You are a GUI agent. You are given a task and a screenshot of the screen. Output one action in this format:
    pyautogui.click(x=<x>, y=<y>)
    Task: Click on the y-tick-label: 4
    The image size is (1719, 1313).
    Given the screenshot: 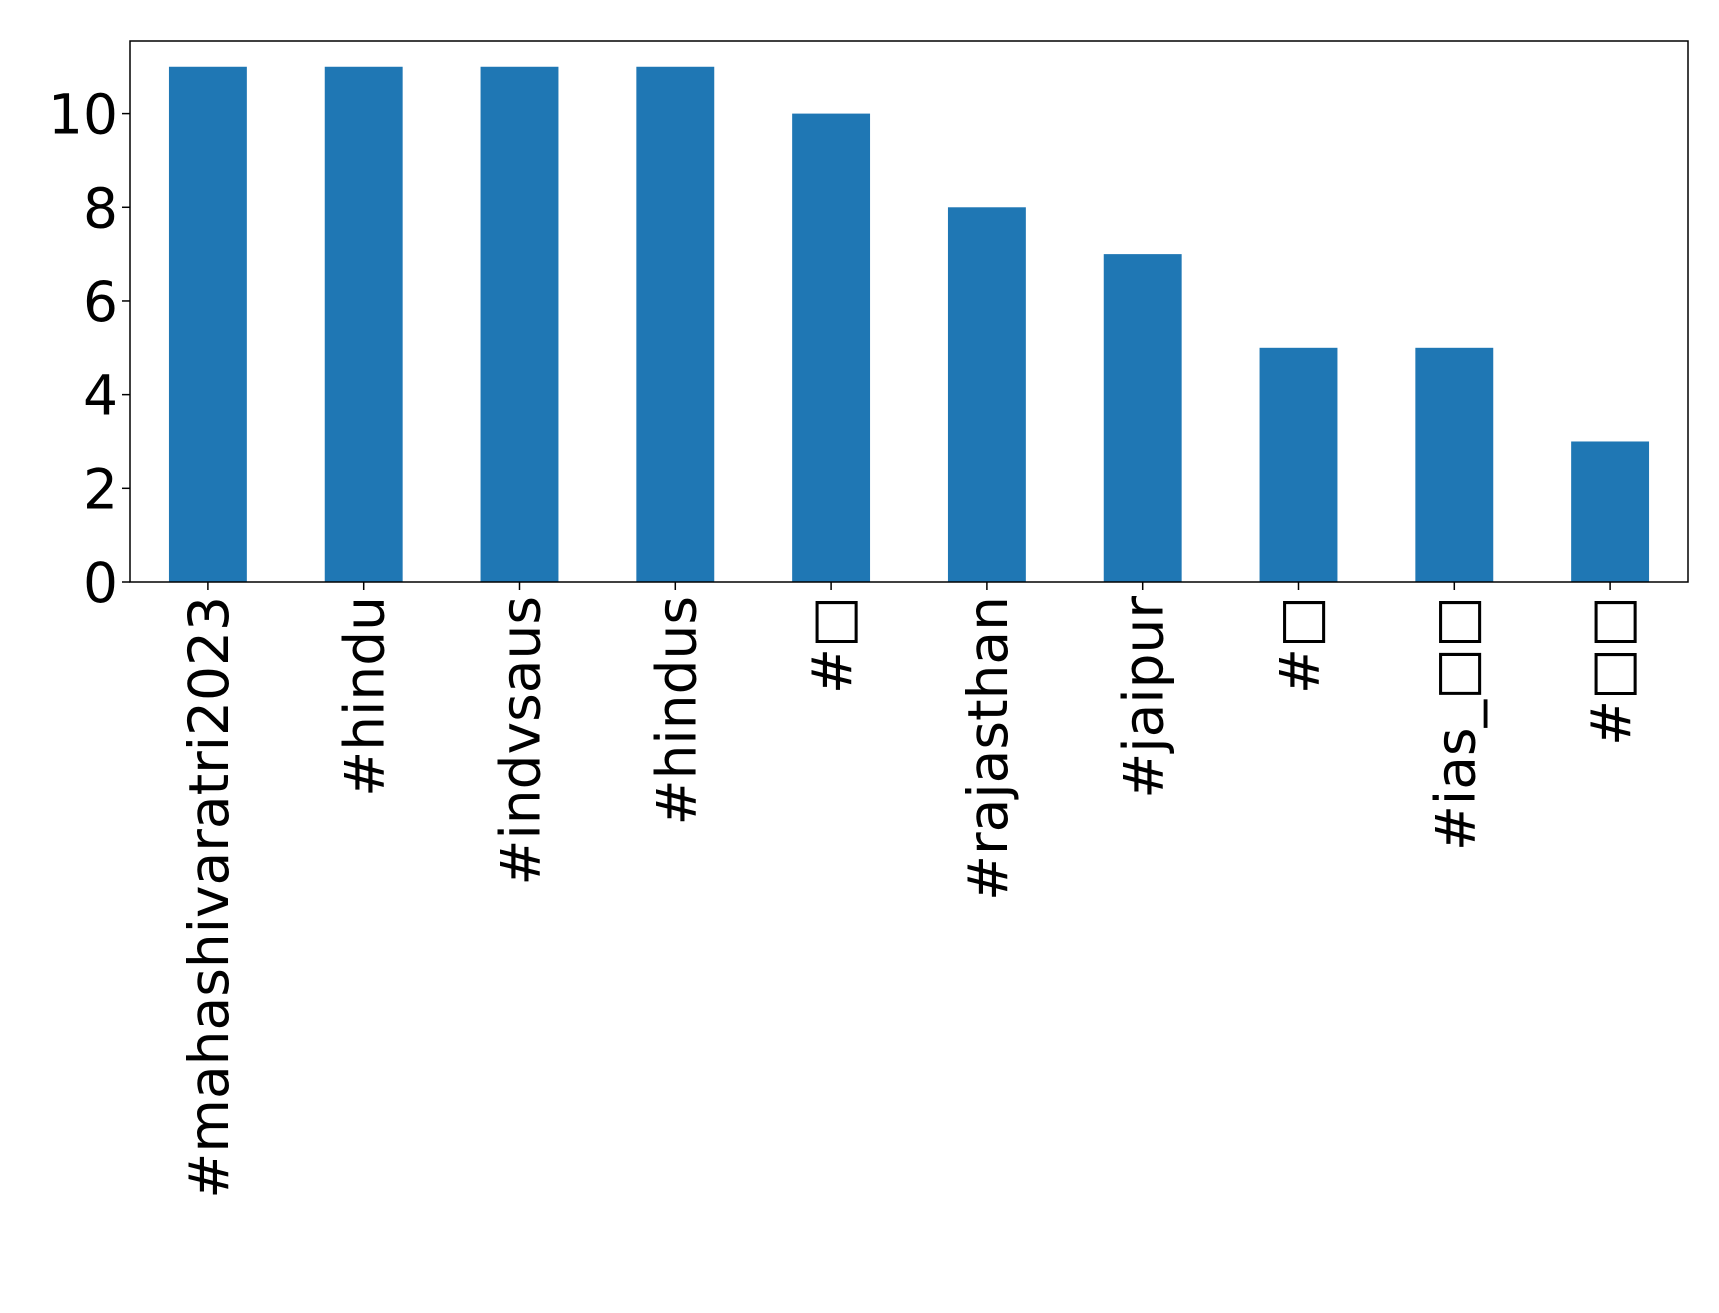 What is the action you would take?
    pyautogui.click(x=100, y=396)
    